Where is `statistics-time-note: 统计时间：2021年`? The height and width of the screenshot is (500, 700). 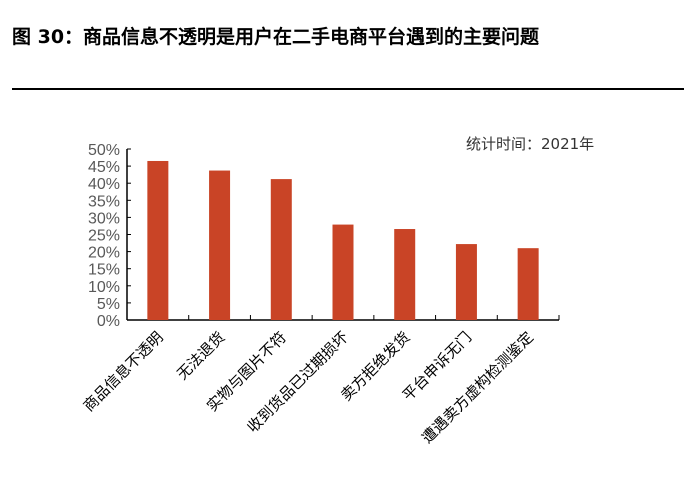 statistics-time-note: 统计时间：2021年 is located at coordinates (530, 144).